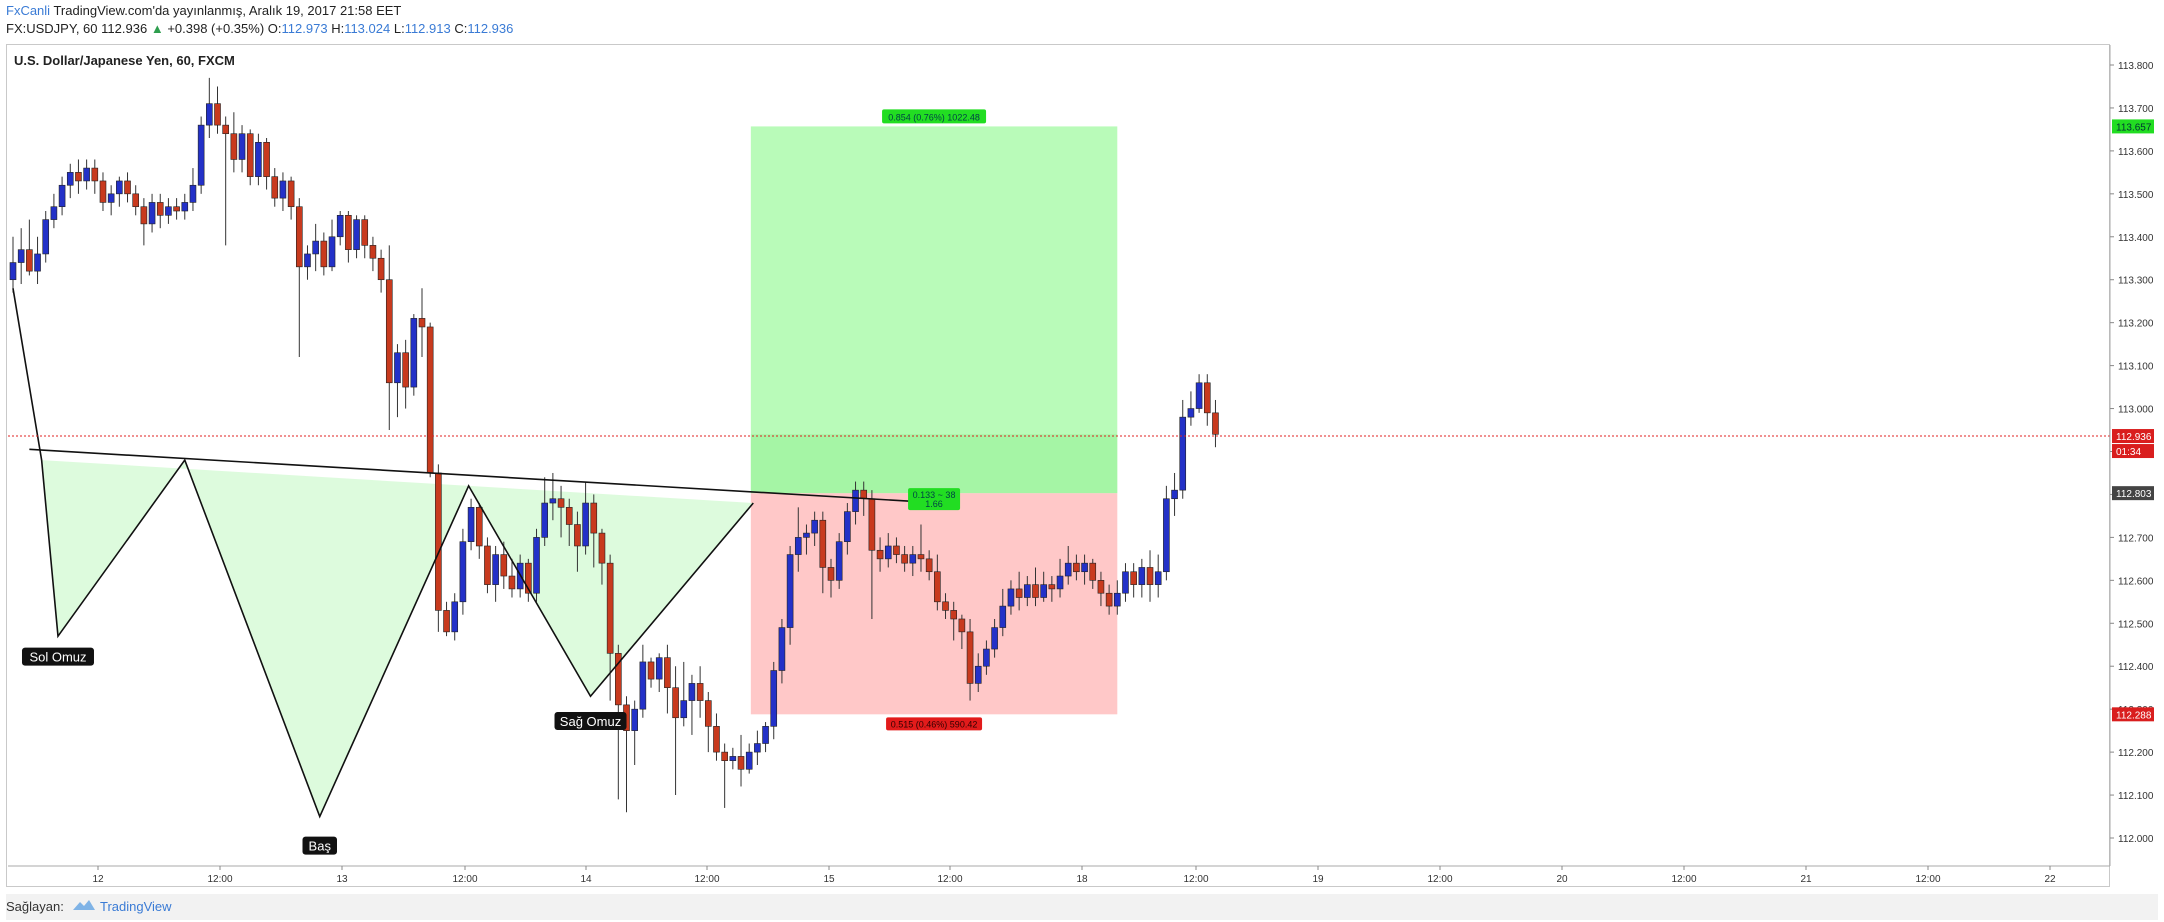 The height and width of the screenshot is (922, 2164). I want to click on tradingview-link: TradingView, so click(136, 906).